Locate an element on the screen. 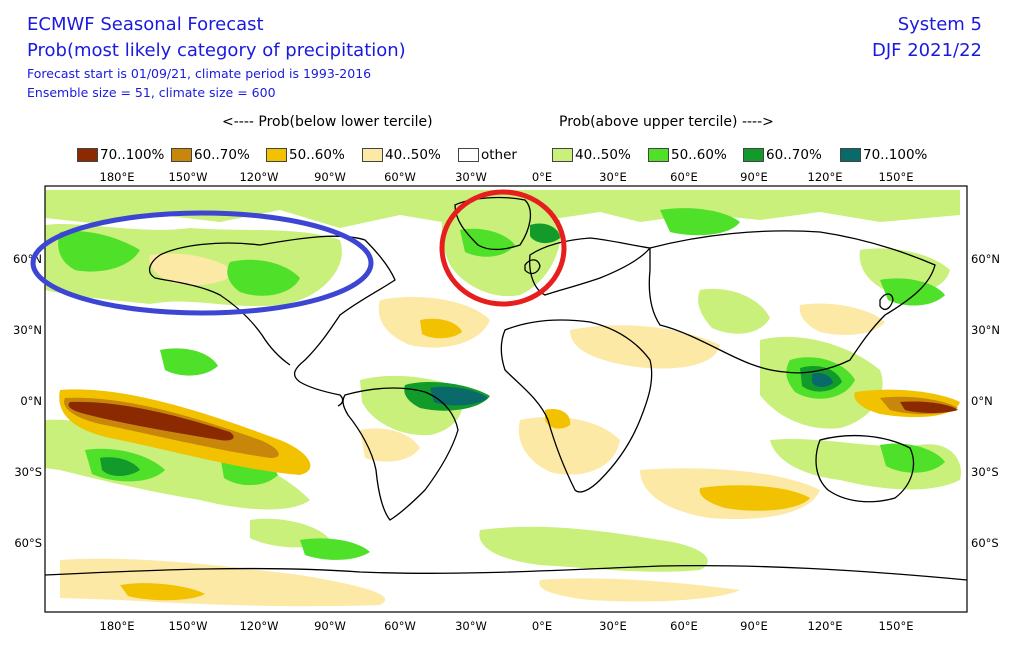 This screenshot has width=1013, height=652. ensemble-info: Ensemble size = 51, climate size = 600 is located at coordinates (151, 92).